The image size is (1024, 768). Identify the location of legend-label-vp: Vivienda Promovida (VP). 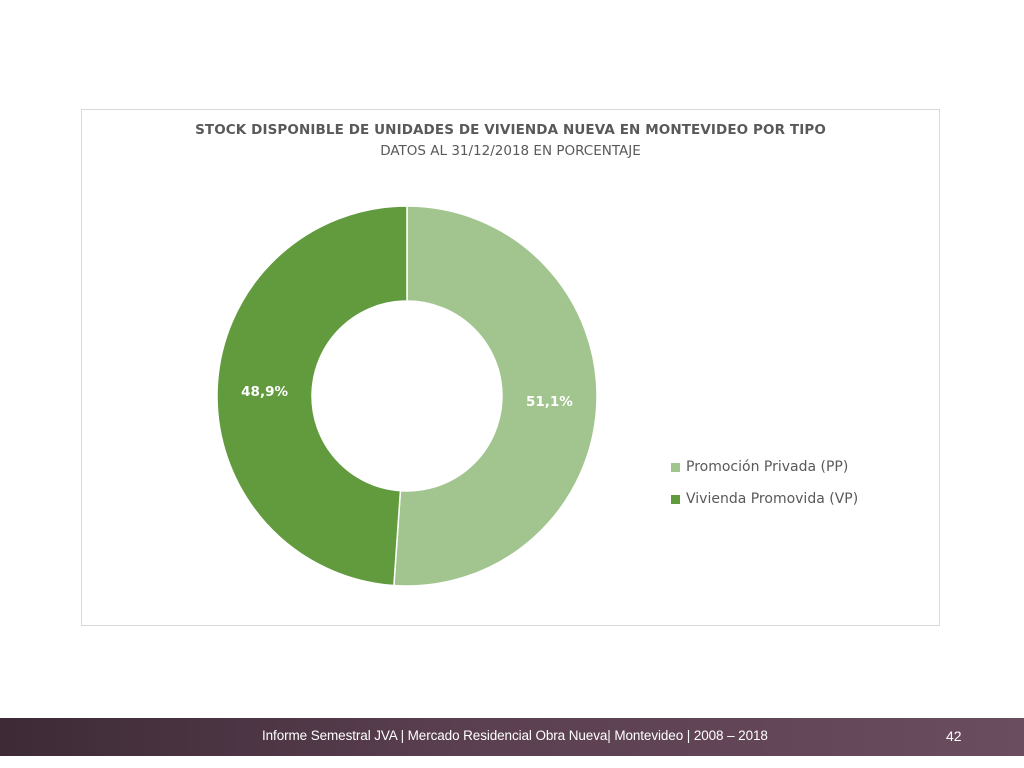
(772, 499).